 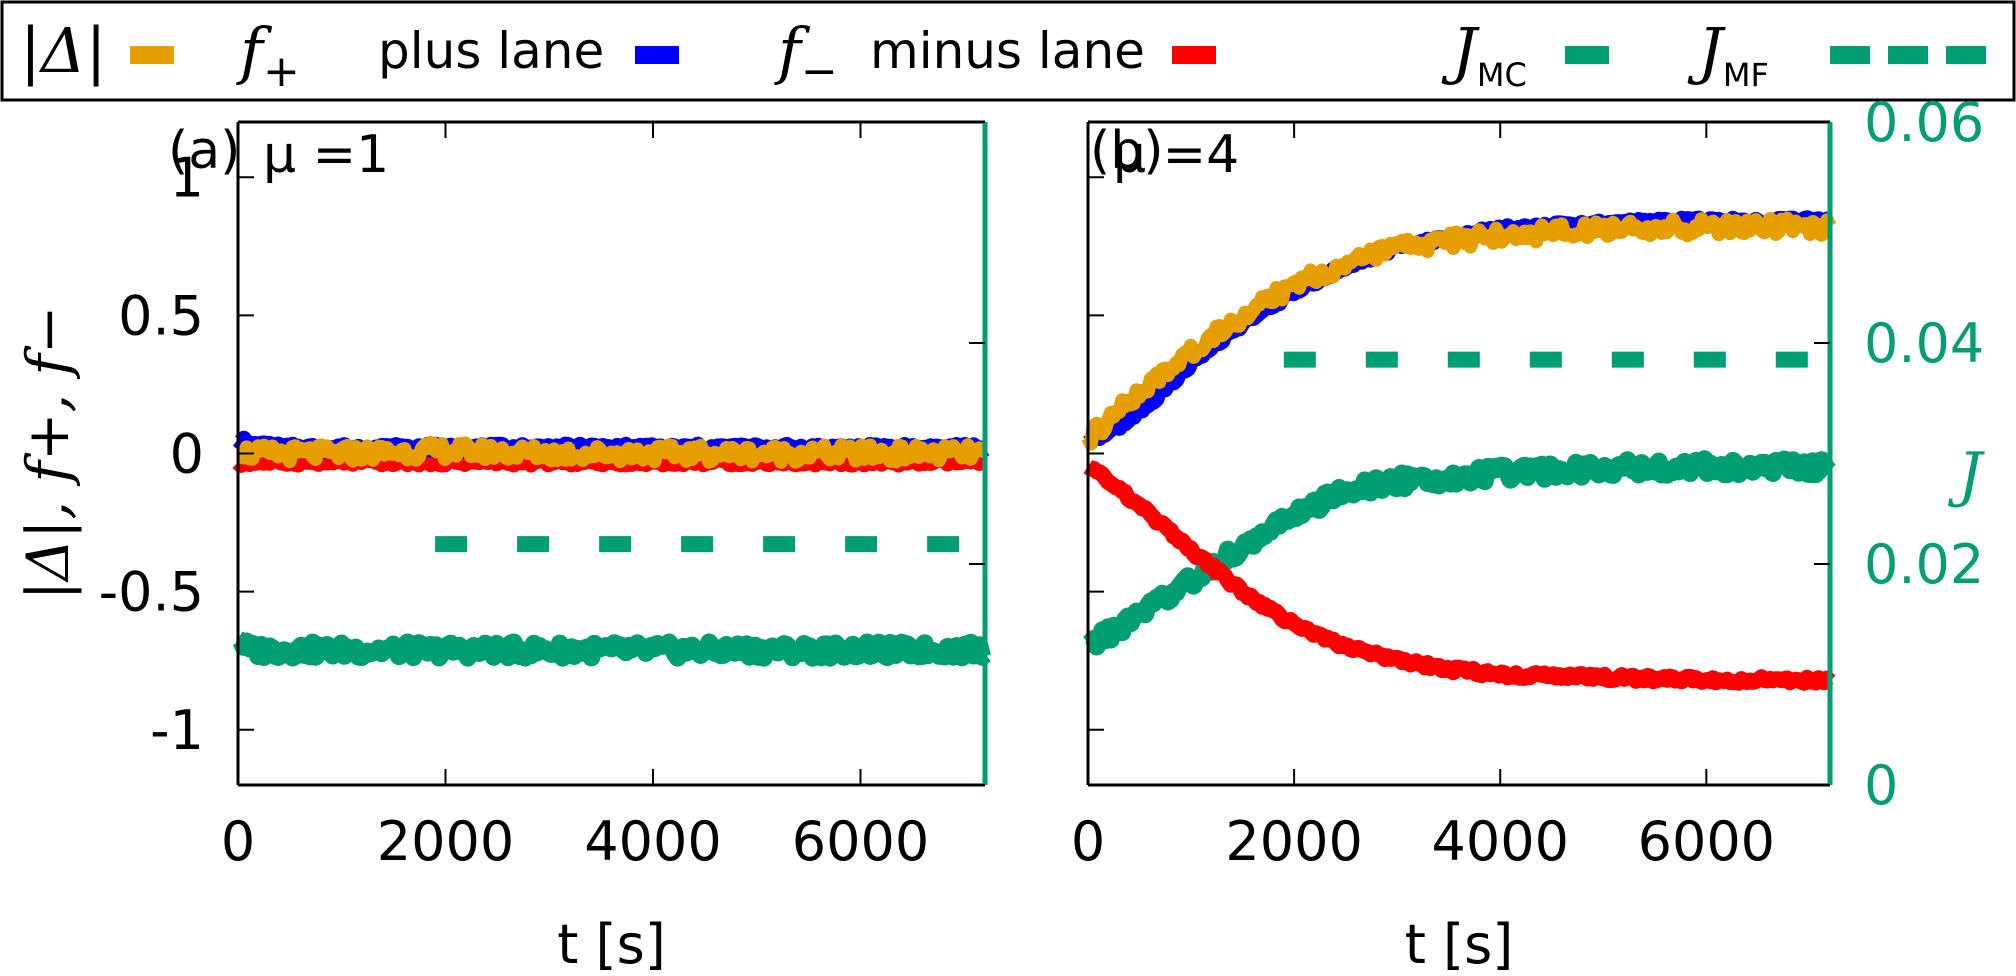 What do you see at coordinates (152, 55) in the screenshot?
I see `legend-swatch-abs_delta` at bounding box center [152, 55].